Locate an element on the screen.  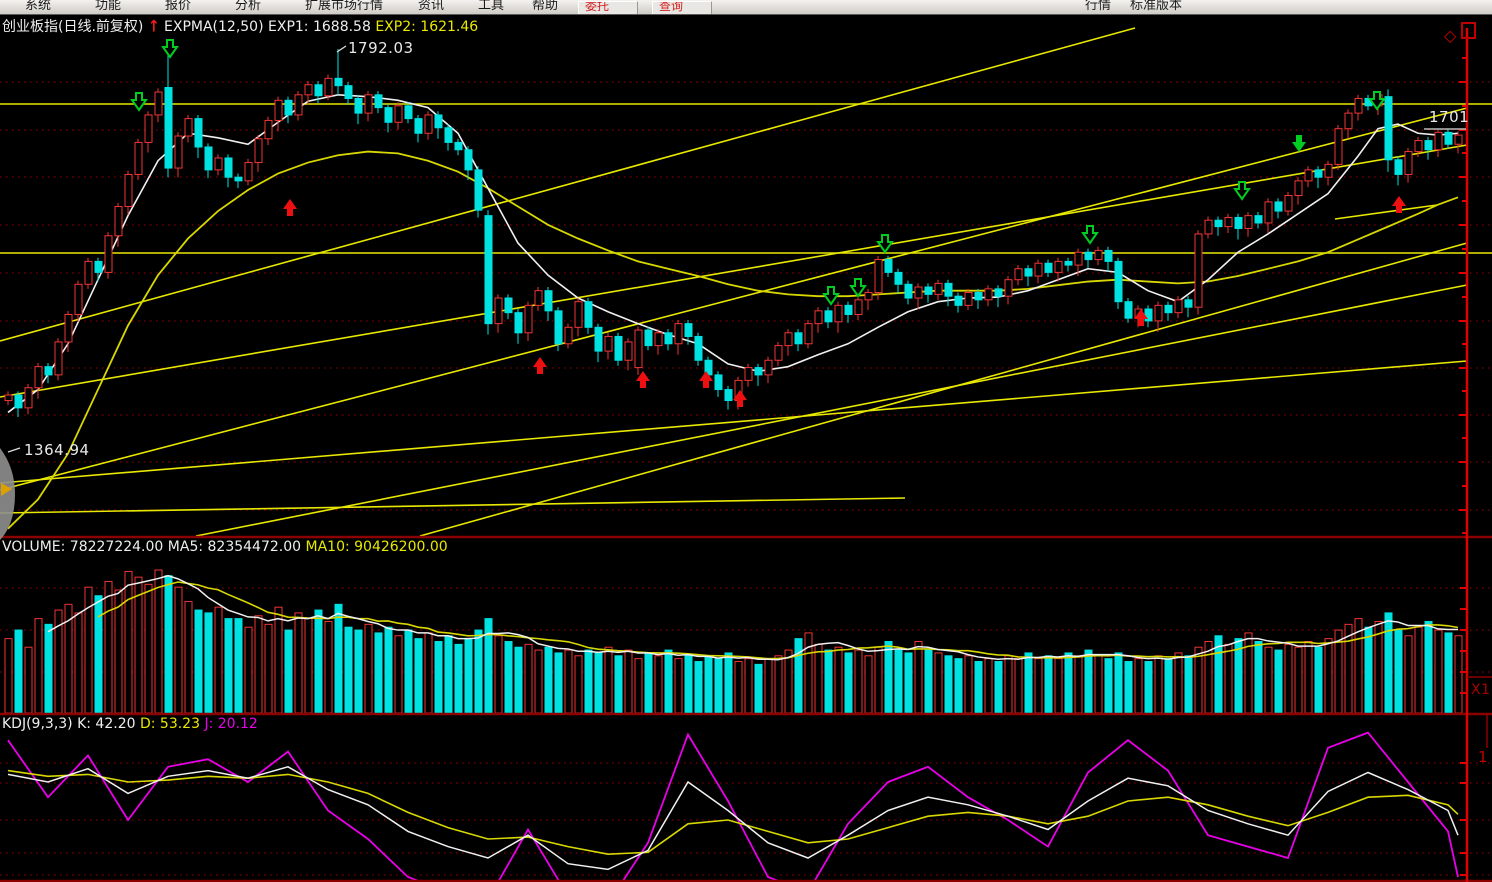
last-price-label: 1701 is located at coordinates (1449, 117).